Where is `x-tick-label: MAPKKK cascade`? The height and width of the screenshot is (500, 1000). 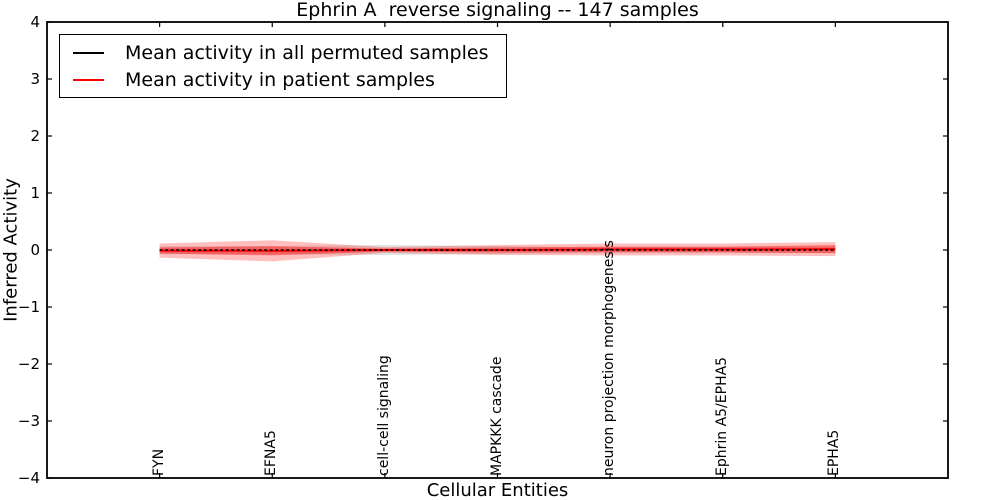 x-tick-label: MAPKKK cascade is located at coordinates (496, 416).